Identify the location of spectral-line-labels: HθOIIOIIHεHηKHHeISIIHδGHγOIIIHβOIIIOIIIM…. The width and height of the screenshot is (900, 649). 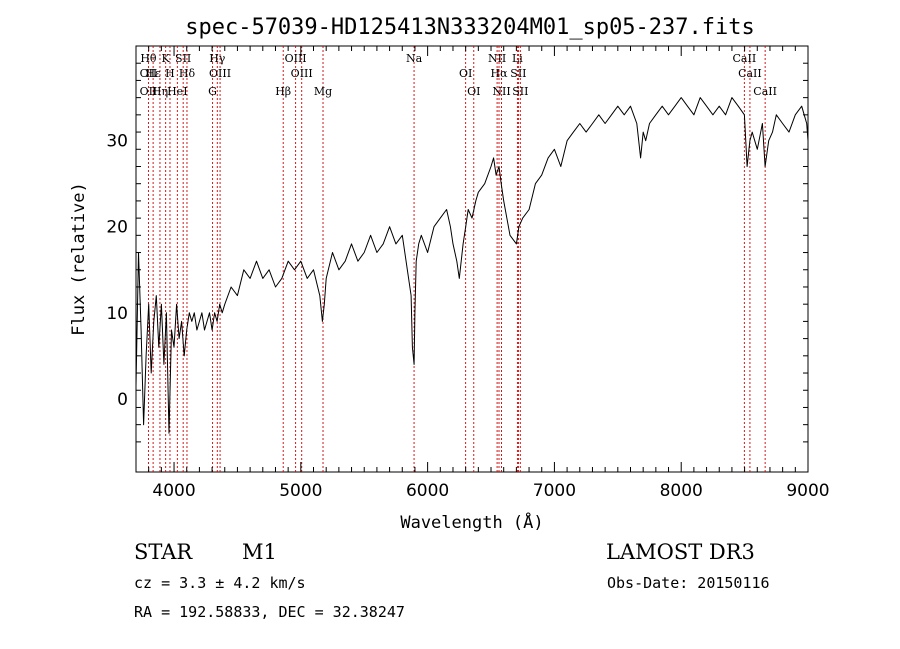
(458, 75).